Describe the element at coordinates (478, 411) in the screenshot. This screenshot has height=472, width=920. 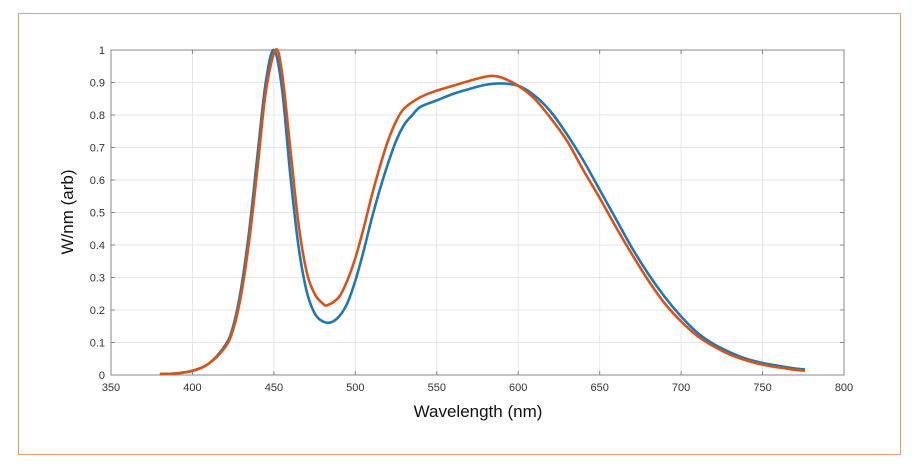
I see `x-axis-label: Wavelength (nm)` at that location.